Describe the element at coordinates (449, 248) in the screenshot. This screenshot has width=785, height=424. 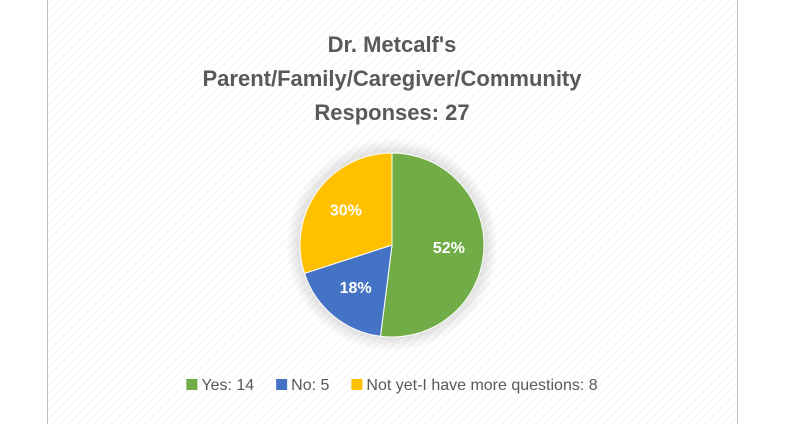
I see `data-label: 52%` at that location.